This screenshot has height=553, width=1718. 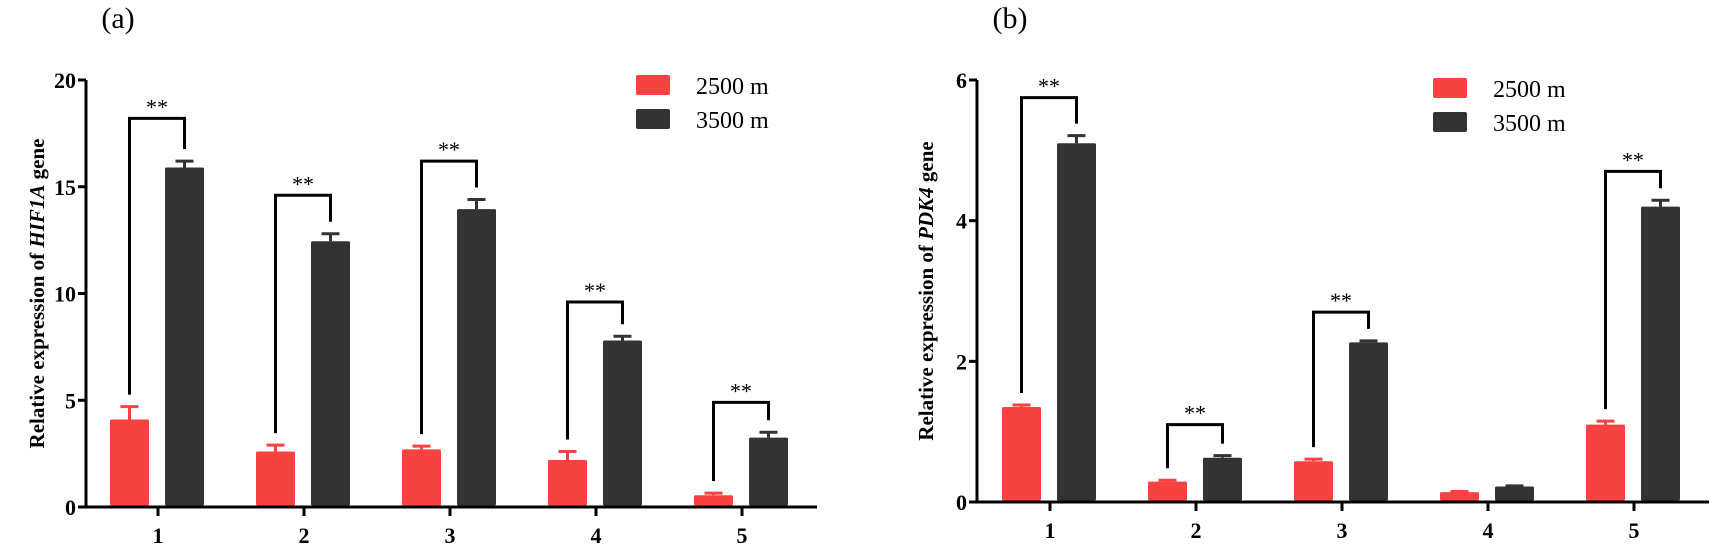 I want to click on y-axis-title-gene: PDK4, so click(x=926, y=214).